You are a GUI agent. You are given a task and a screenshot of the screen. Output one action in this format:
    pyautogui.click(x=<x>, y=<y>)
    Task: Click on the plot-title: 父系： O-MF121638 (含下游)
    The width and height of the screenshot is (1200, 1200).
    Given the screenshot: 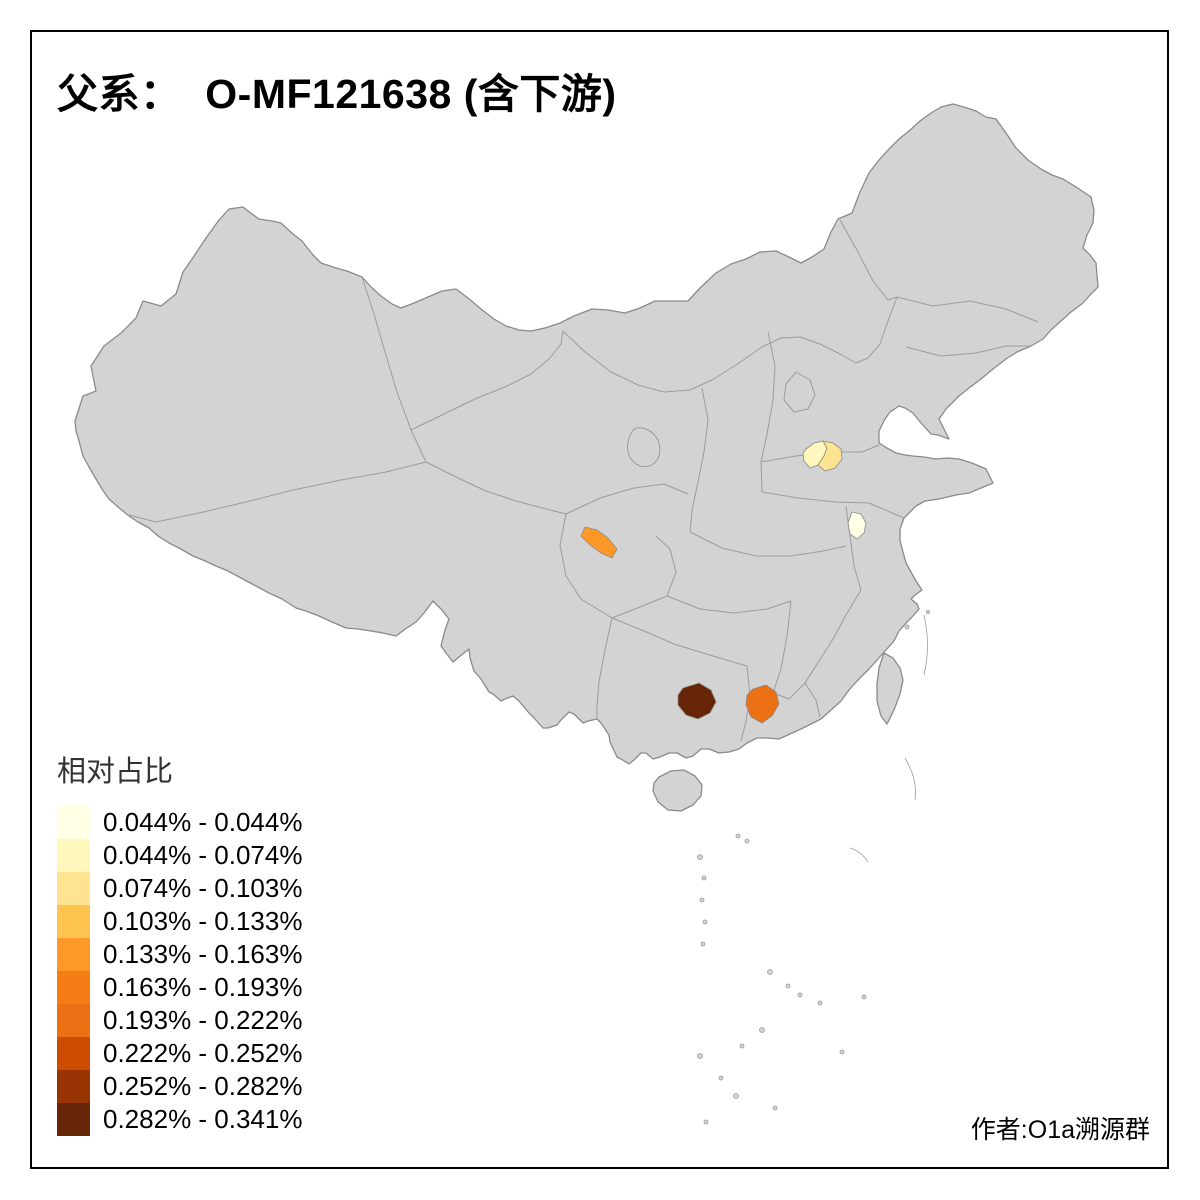 What is the action you would take?
    pyautogui.click(x=337, y=94)
    